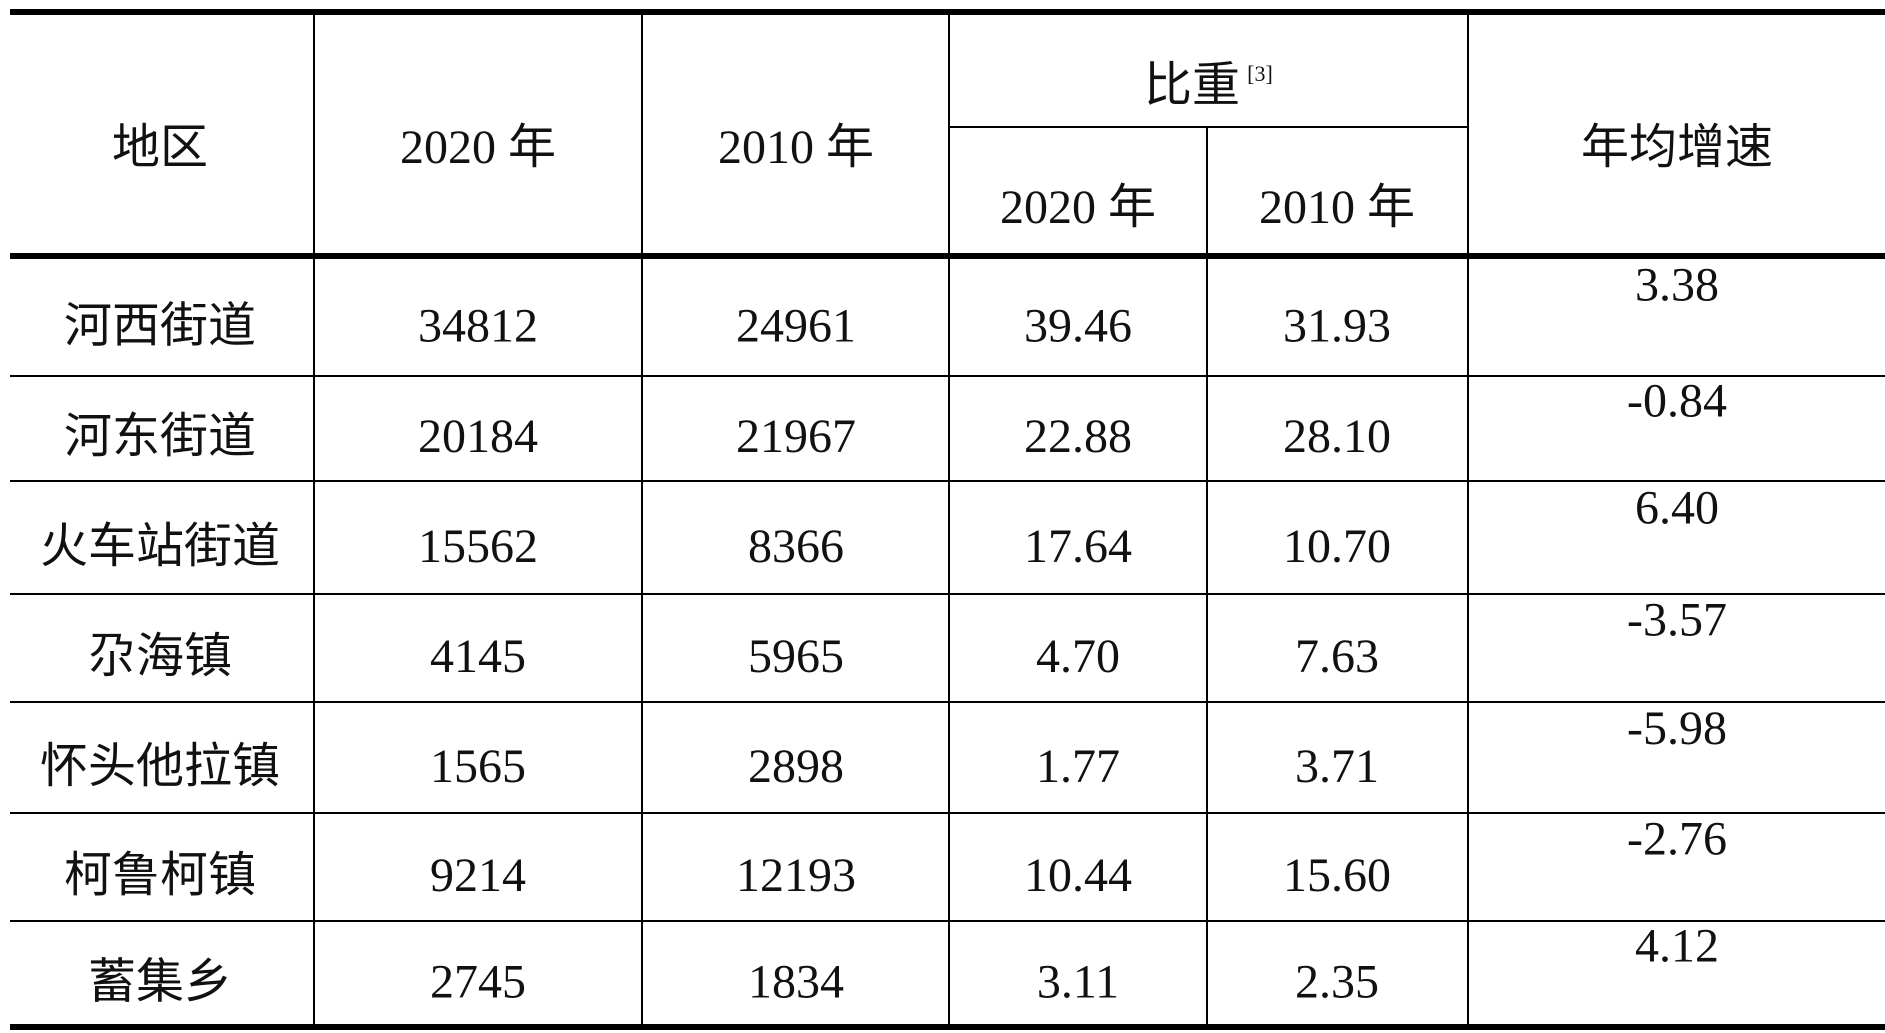  I want to click on cell: -5.98, so click(1677, 728).